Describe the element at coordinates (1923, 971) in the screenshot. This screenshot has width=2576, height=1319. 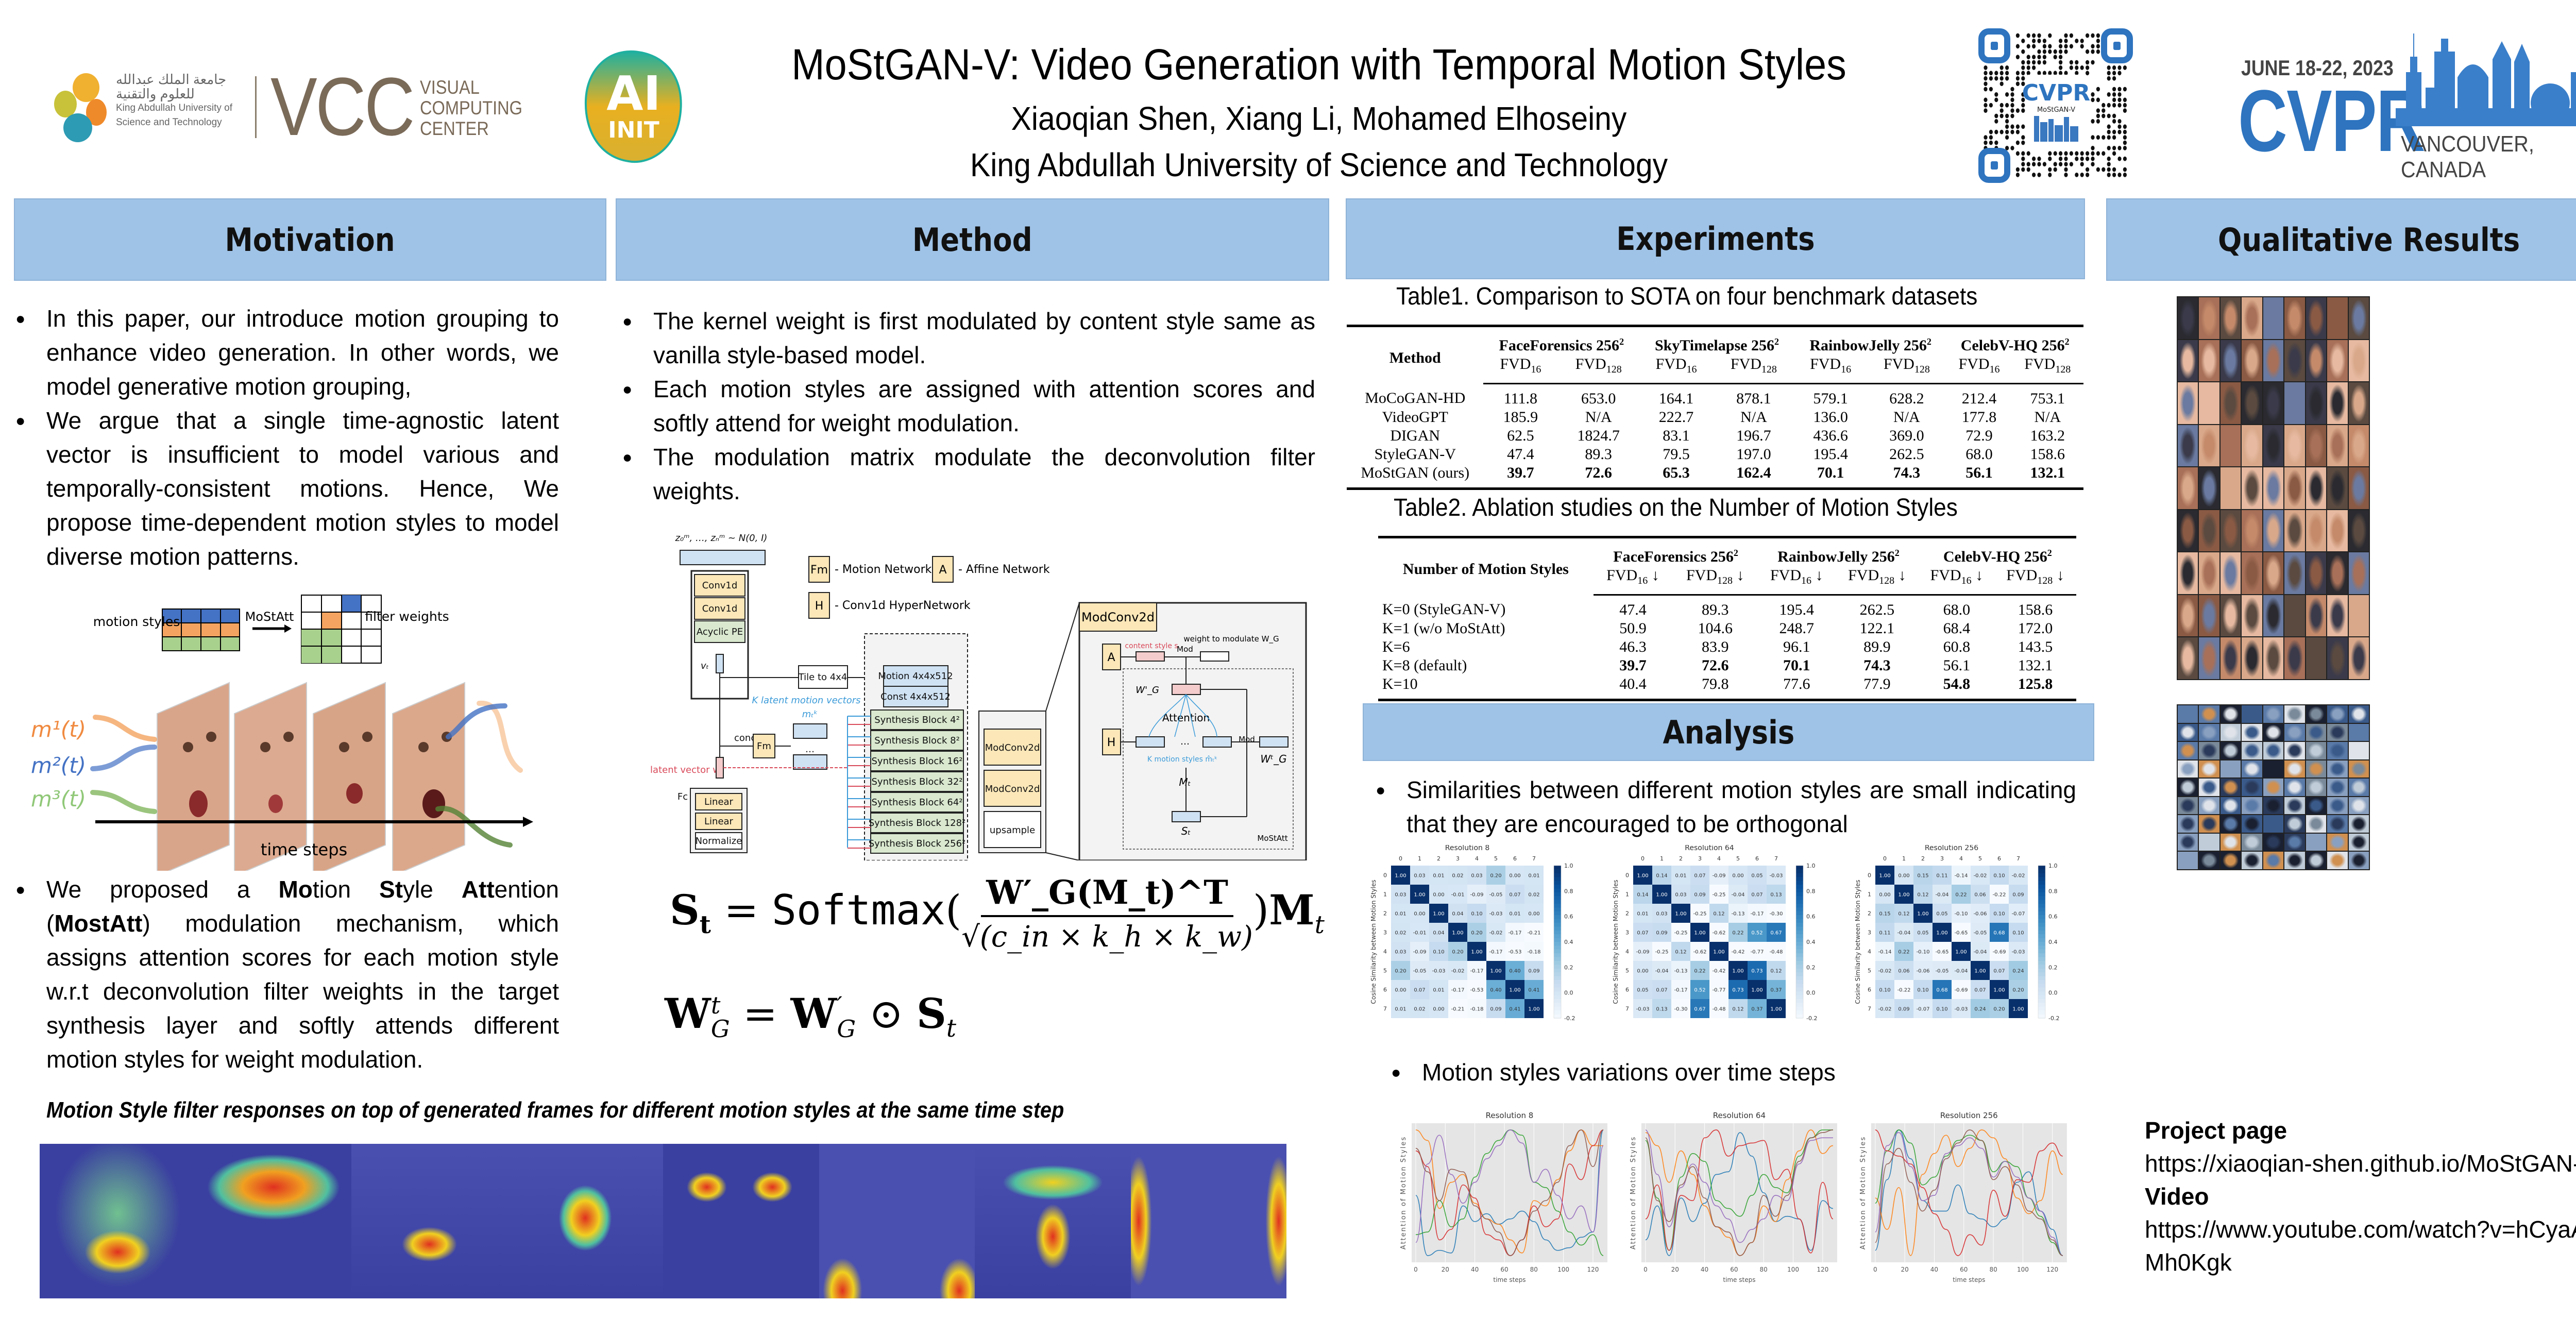
I see `heatmap-cell-label: -0.06` at that location.